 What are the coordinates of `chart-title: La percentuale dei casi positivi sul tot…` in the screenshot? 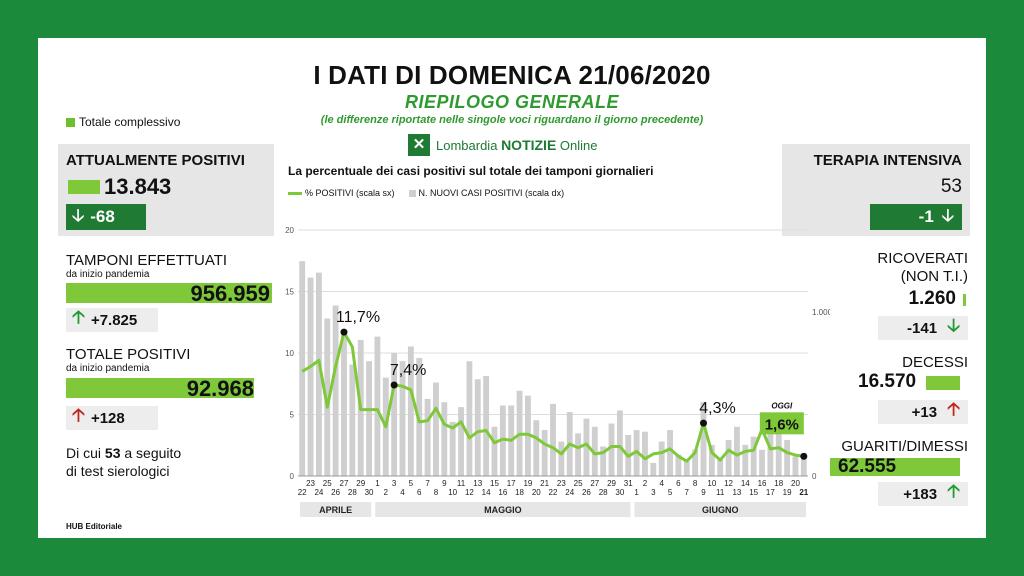 It's located at (471, 171).